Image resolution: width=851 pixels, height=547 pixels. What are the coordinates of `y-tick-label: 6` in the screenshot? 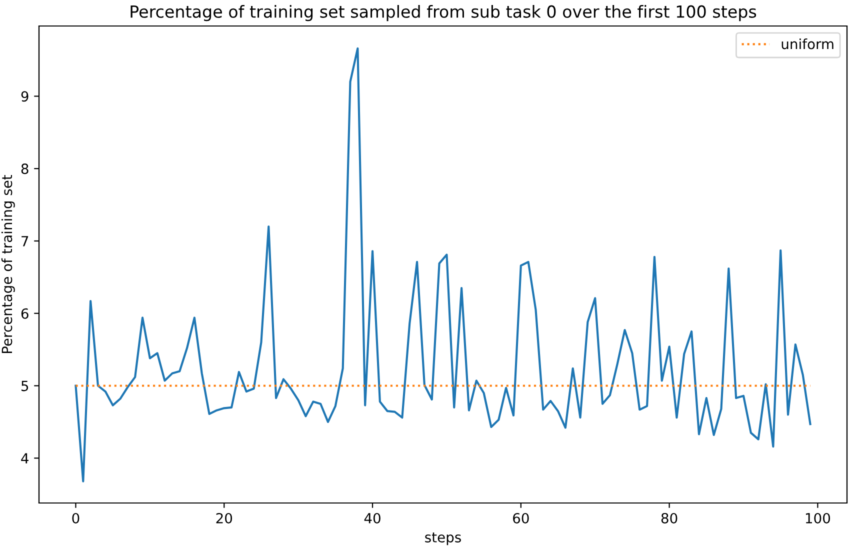 It's located at (24, 313).